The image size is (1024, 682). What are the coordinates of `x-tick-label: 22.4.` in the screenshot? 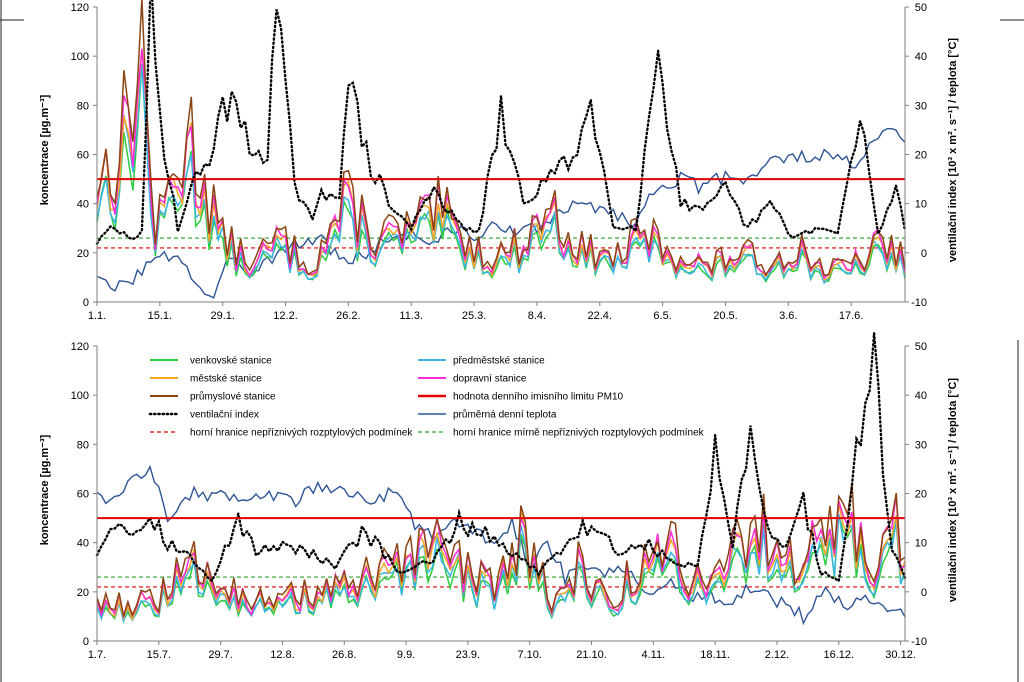 It's located at (600, 316).